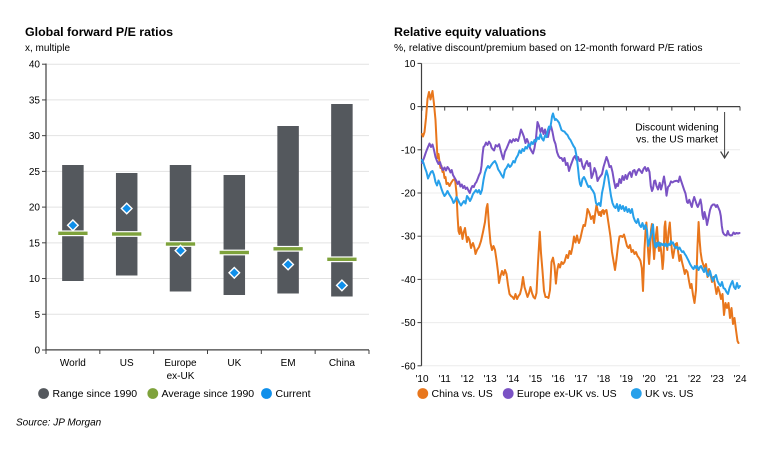 The image size is (770, 453). Describe the element at coordinates (59, 423) in the screenshot. I see `svg-text: Source: JP Morgan` at that location.